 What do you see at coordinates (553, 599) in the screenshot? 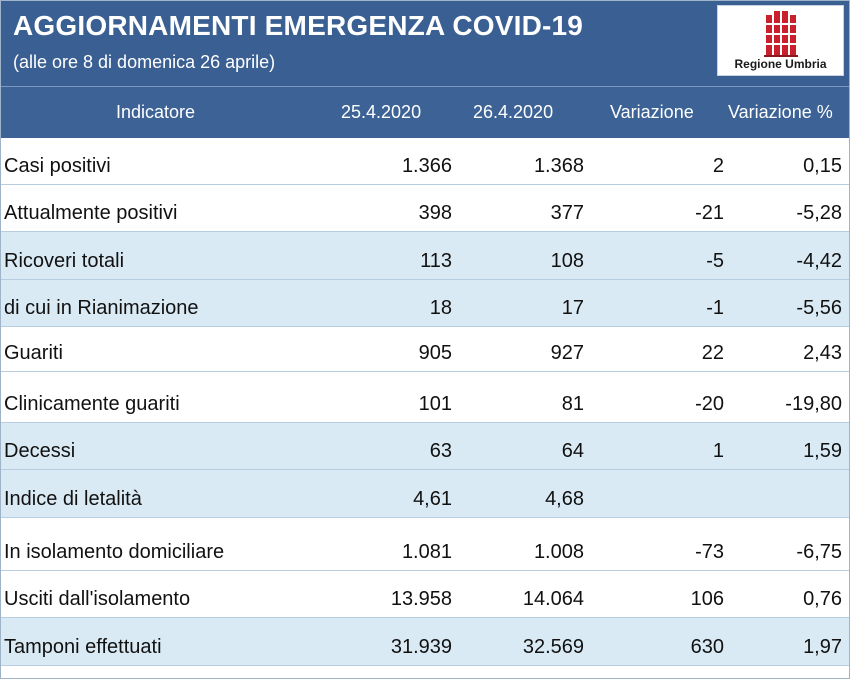
I see `value-26-4: 14.064` at bounding box center [553, 599].